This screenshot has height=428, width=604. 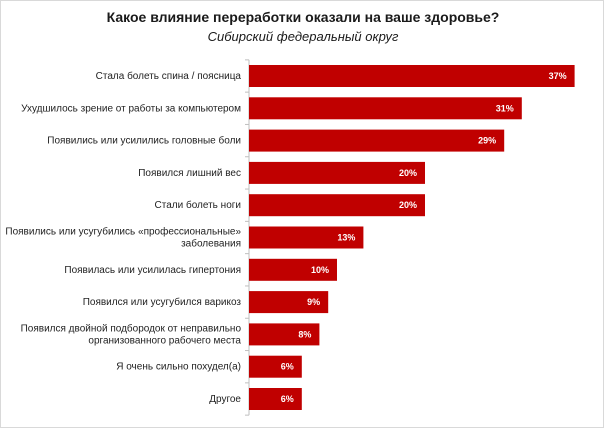 I want to click on category-label-line: Появилась или усилилась гипертония, so click(x=152, y=270).